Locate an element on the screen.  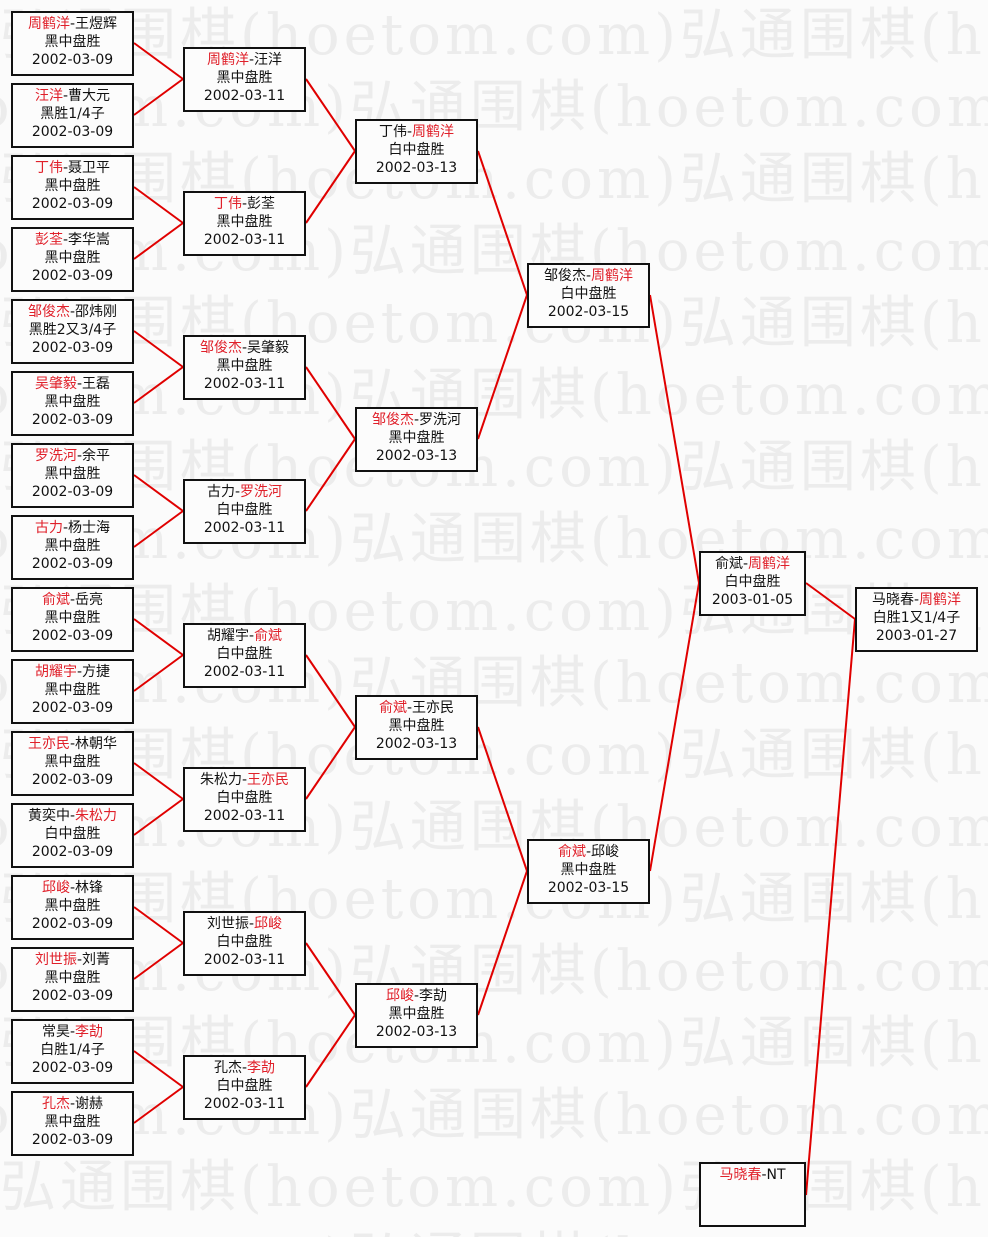
match-box: 邱峻-李劼 黑中盘胜 2002-03-13 is located at coordinates (416, 1015).